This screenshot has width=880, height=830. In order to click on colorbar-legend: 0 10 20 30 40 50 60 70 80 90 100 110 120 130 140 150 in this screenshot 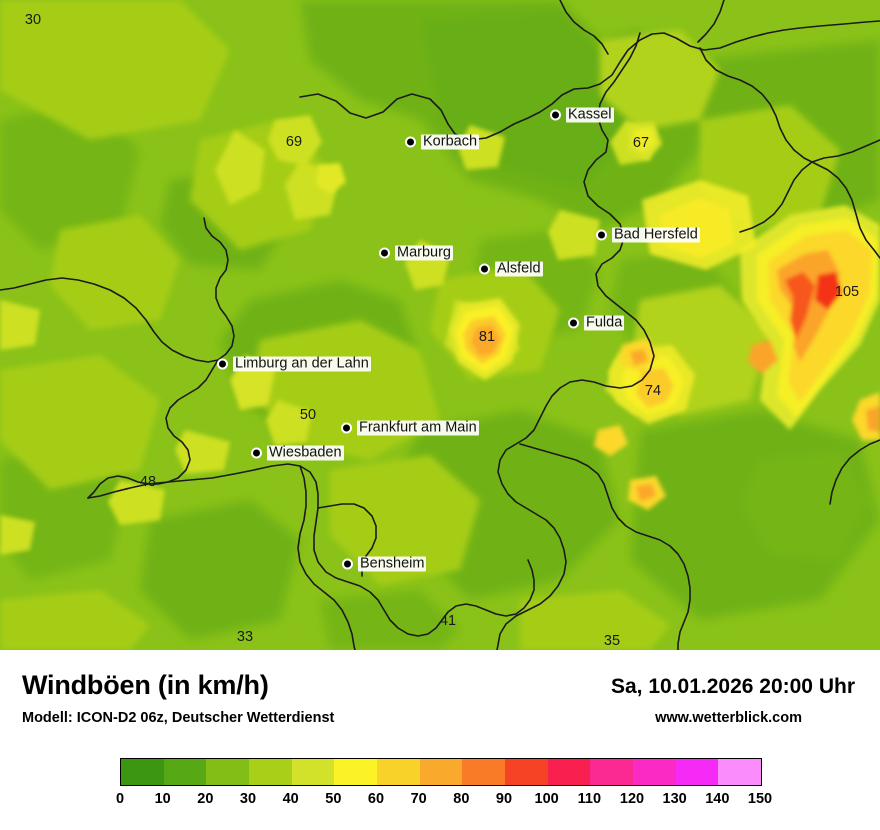, I will do `click(444, 784)`.